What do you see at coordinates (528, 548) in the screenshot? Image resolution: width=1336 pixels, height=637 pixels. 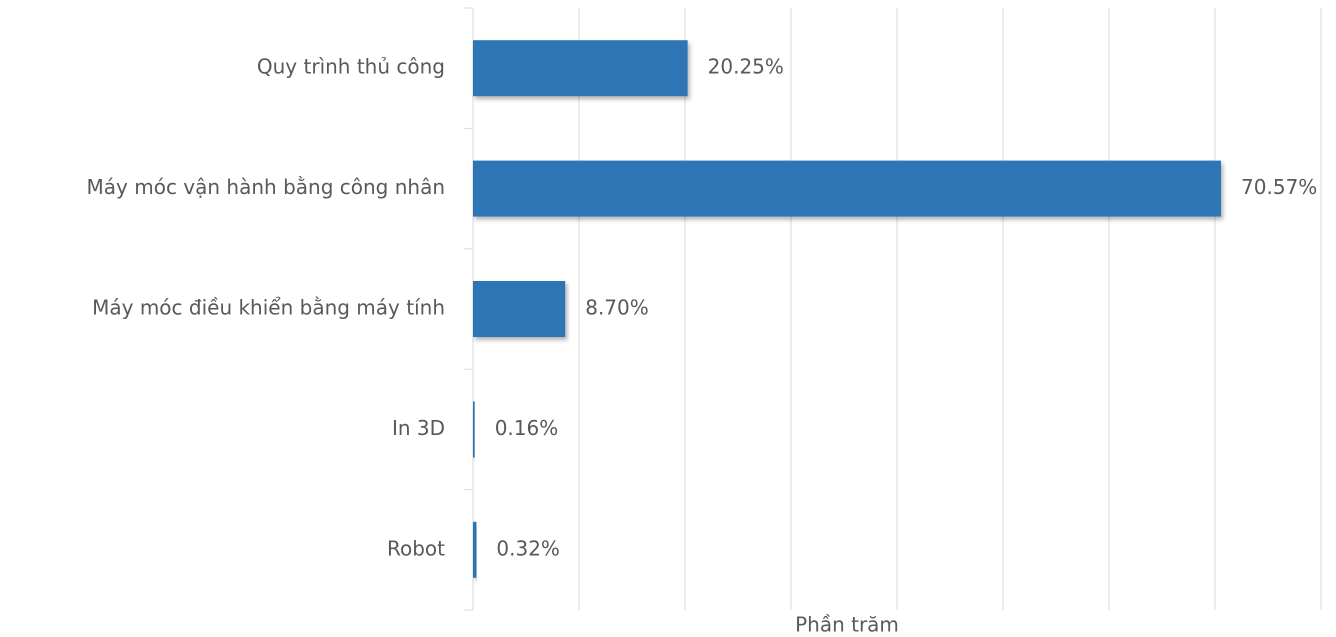 I see `data-label: 0.32%` at bounding box center [528, 548].